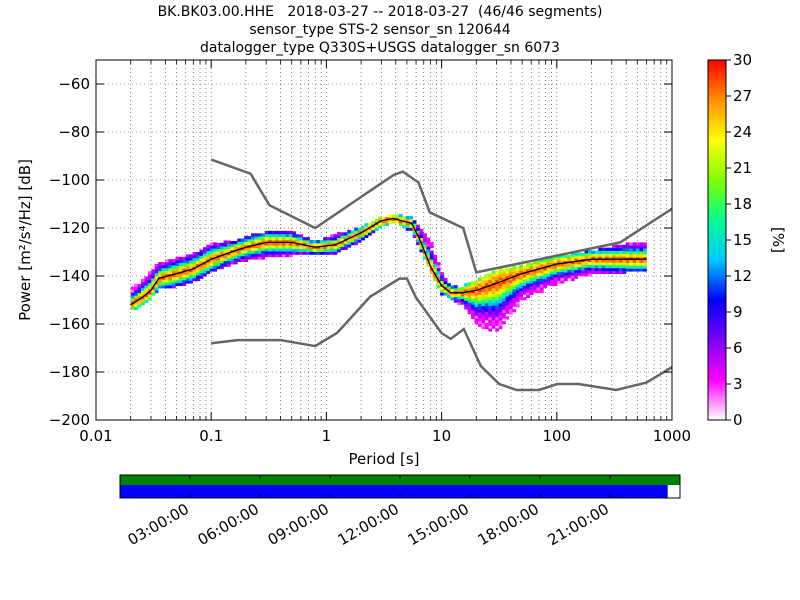  Describe the element at coordinates (25, 240) in the screenshot. I see `y-axis-label: Power [m²/s⁴/Hz] [dB]` at that location.